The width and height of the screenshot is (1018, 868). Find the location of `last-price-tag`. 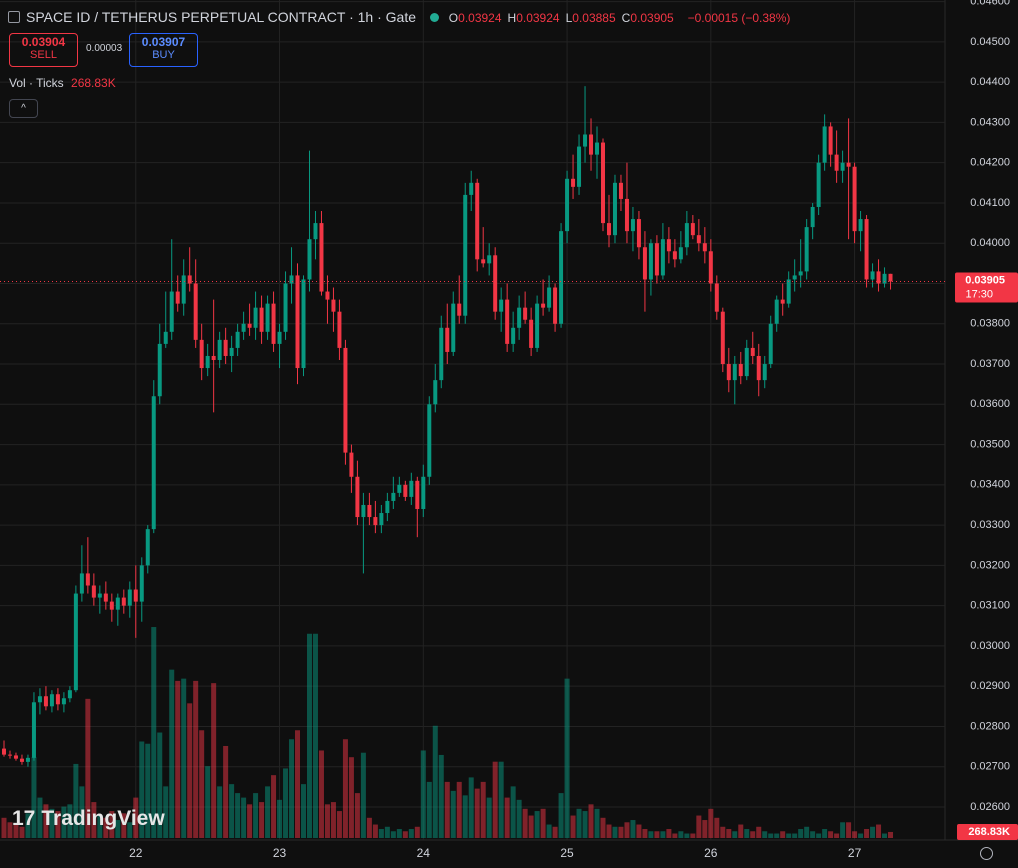

last-price-tag is located at coordinates (986, 287).